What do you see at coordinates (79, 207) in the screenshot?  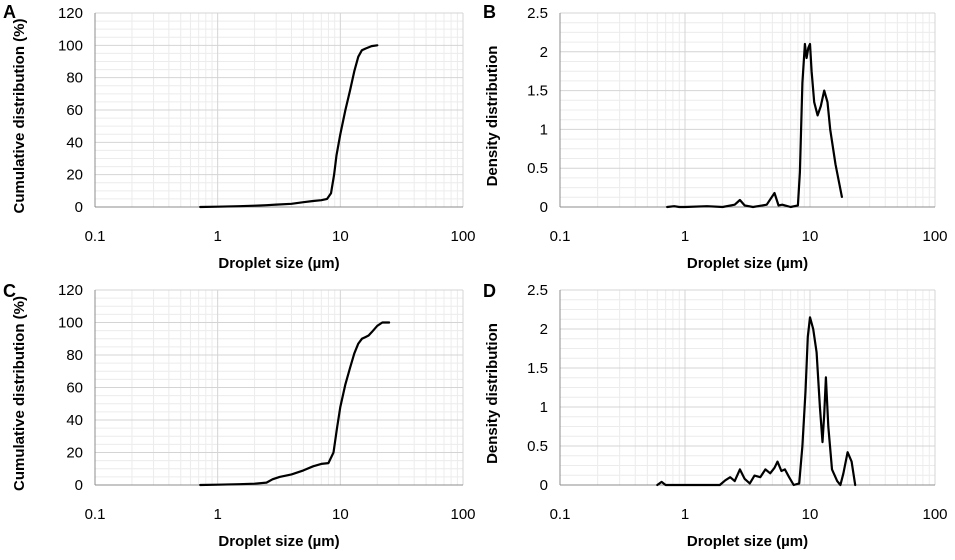 I see `chart-a-y-tick-label: 0` at bounding box center [79, 207].